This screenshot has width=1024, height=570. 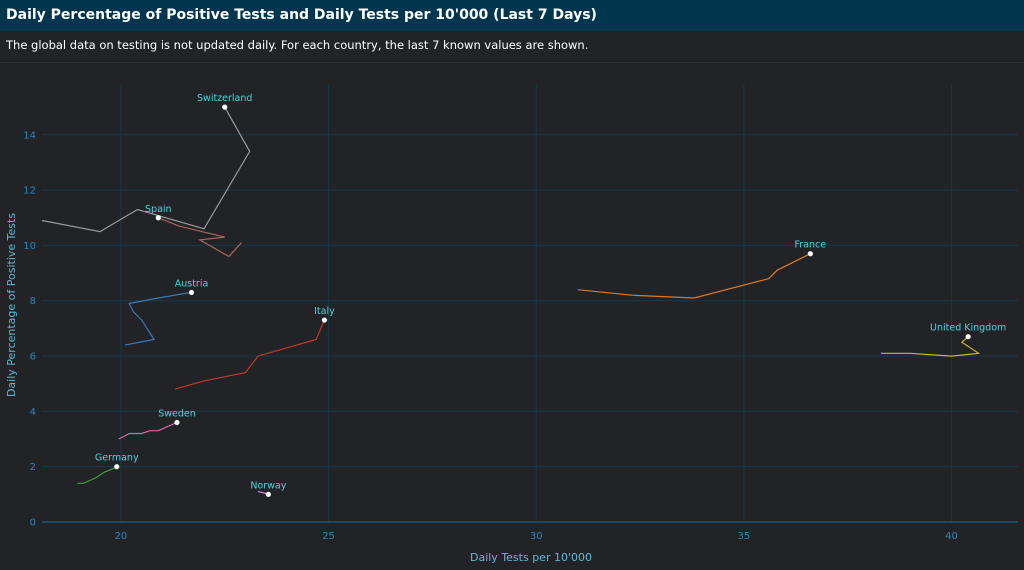 I want to click on header-divider, so click(x=512, y=62).